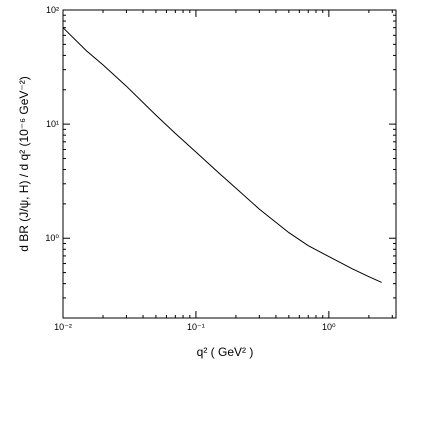 The image size is (436, 436). I want to click on y-tick-labels: 10⁰ 10¹ 10², so click(52, 124).